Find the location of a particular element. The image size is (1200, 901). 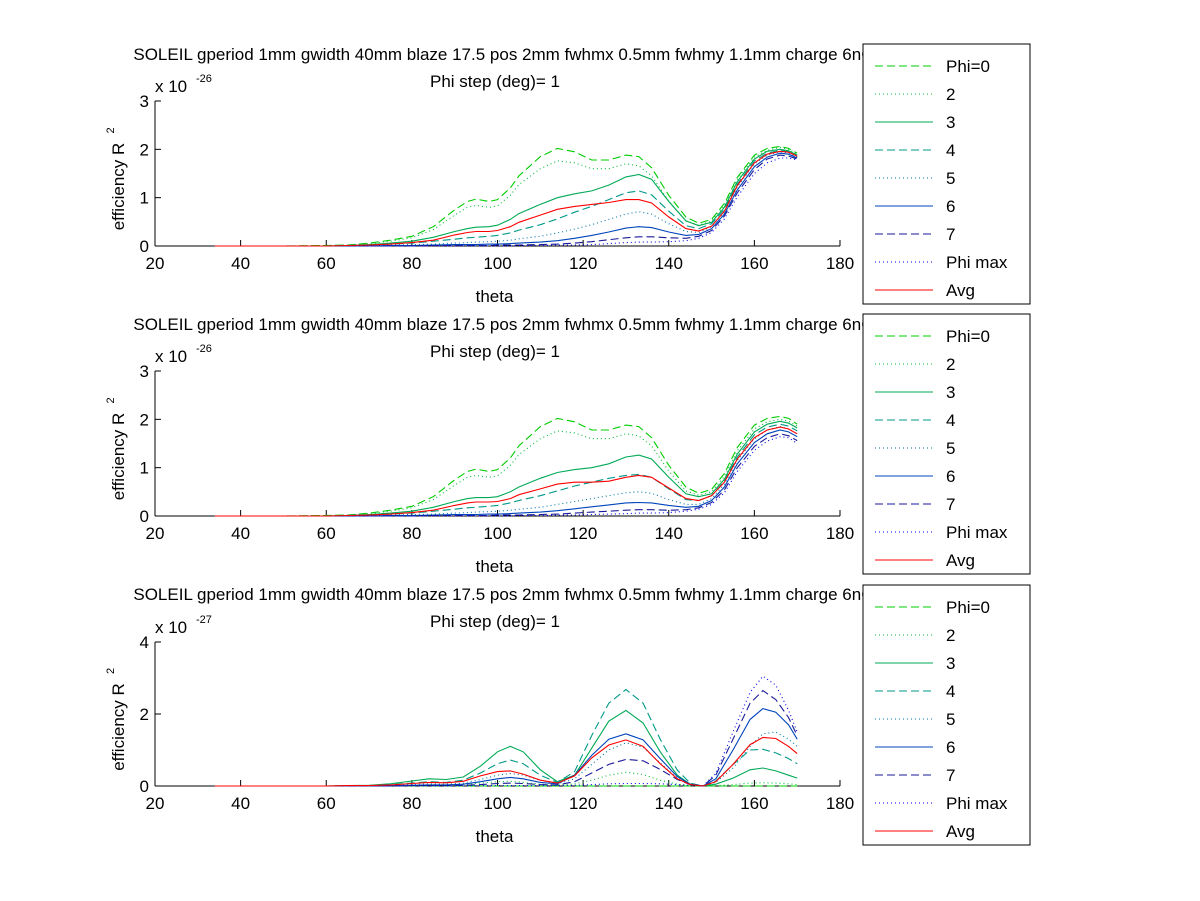

x-axis-label: theta is located at coordinates (495, 566).